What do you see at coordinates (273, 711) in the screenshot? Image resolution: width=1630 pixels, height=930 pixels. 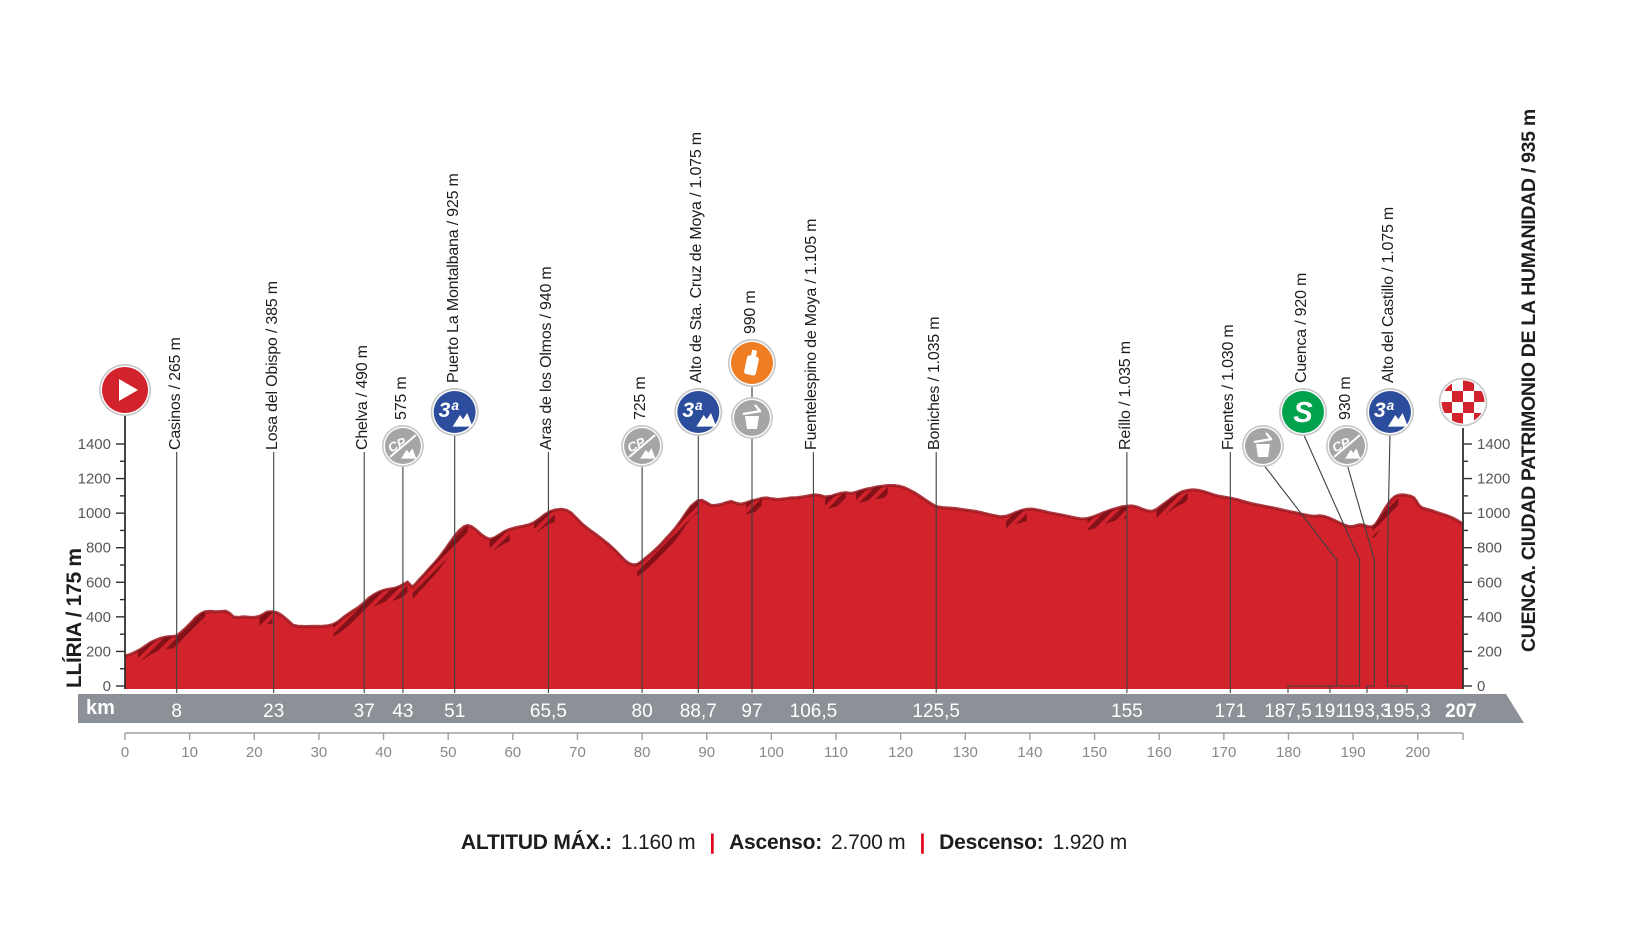 I see `km-bar-value-losa-del-obispo: 23` at bounding box center [273, 711].